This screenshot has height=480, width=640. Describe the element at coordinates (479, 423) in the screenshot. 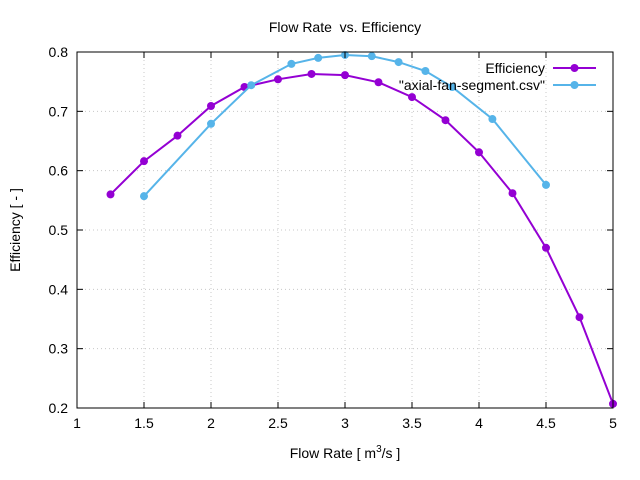

I see `x-tick-label: 4` at that location.